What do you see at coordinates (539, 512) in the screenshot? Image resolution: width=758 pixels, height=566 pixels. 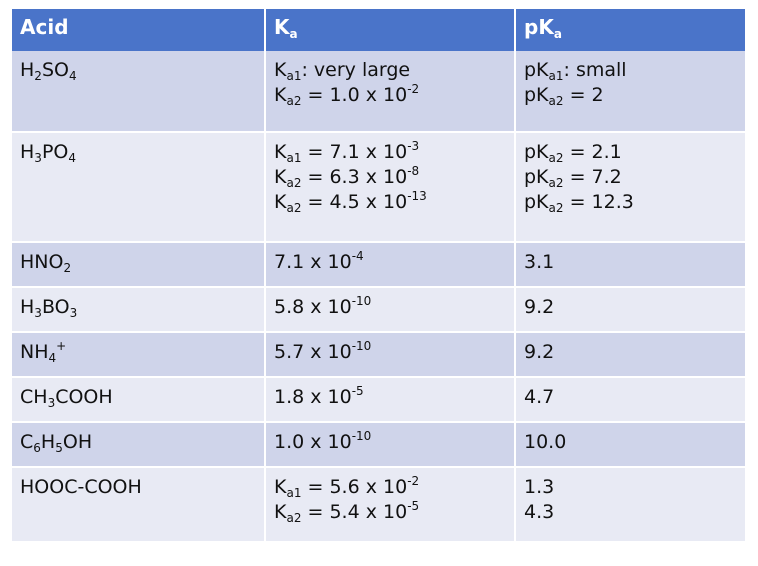 I see `pka-value-text: 4.3` at bounding box center [539, 512].